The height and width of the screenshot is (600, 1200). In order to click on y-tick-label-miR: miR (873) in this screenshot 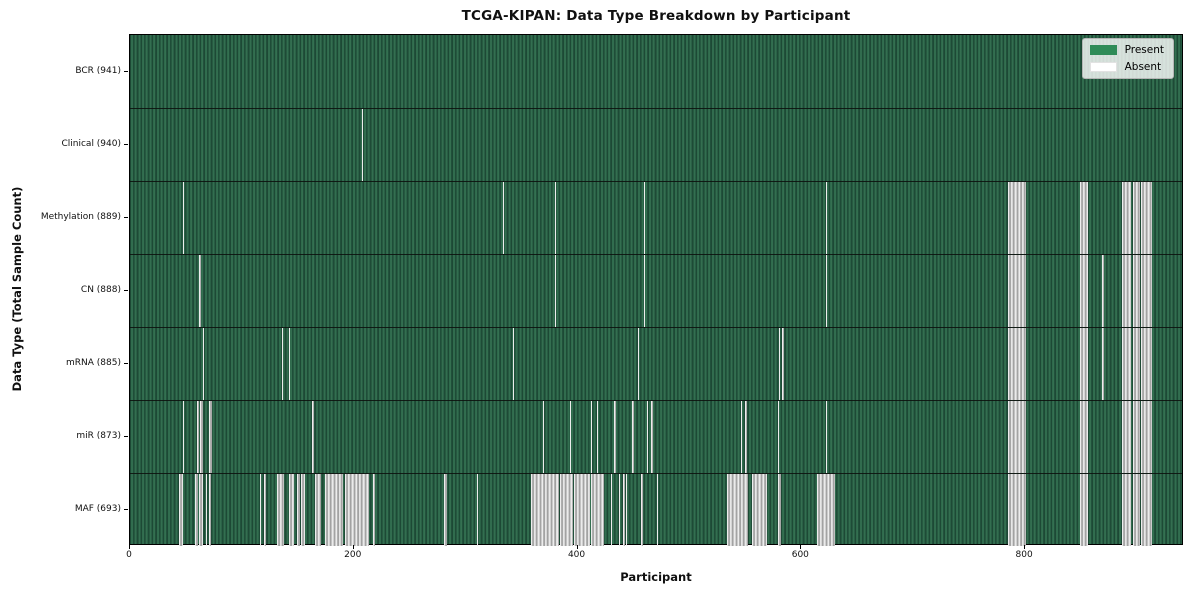, I will do `click(98, 435)`.